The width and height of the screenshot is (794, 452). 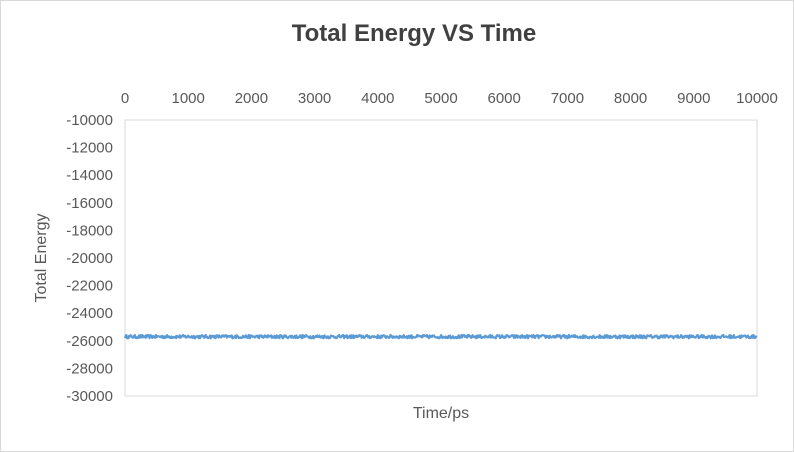 I want to click on x-axis-label: Time/ps, so click(x=441, y=413).